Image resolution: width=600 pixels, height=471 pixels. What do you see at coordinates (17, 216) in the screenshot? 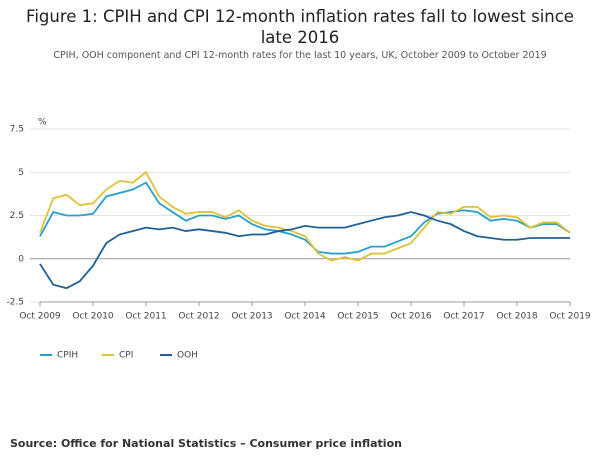
I see `y-tick-label: 2.5` at bounding box center [17, 216].